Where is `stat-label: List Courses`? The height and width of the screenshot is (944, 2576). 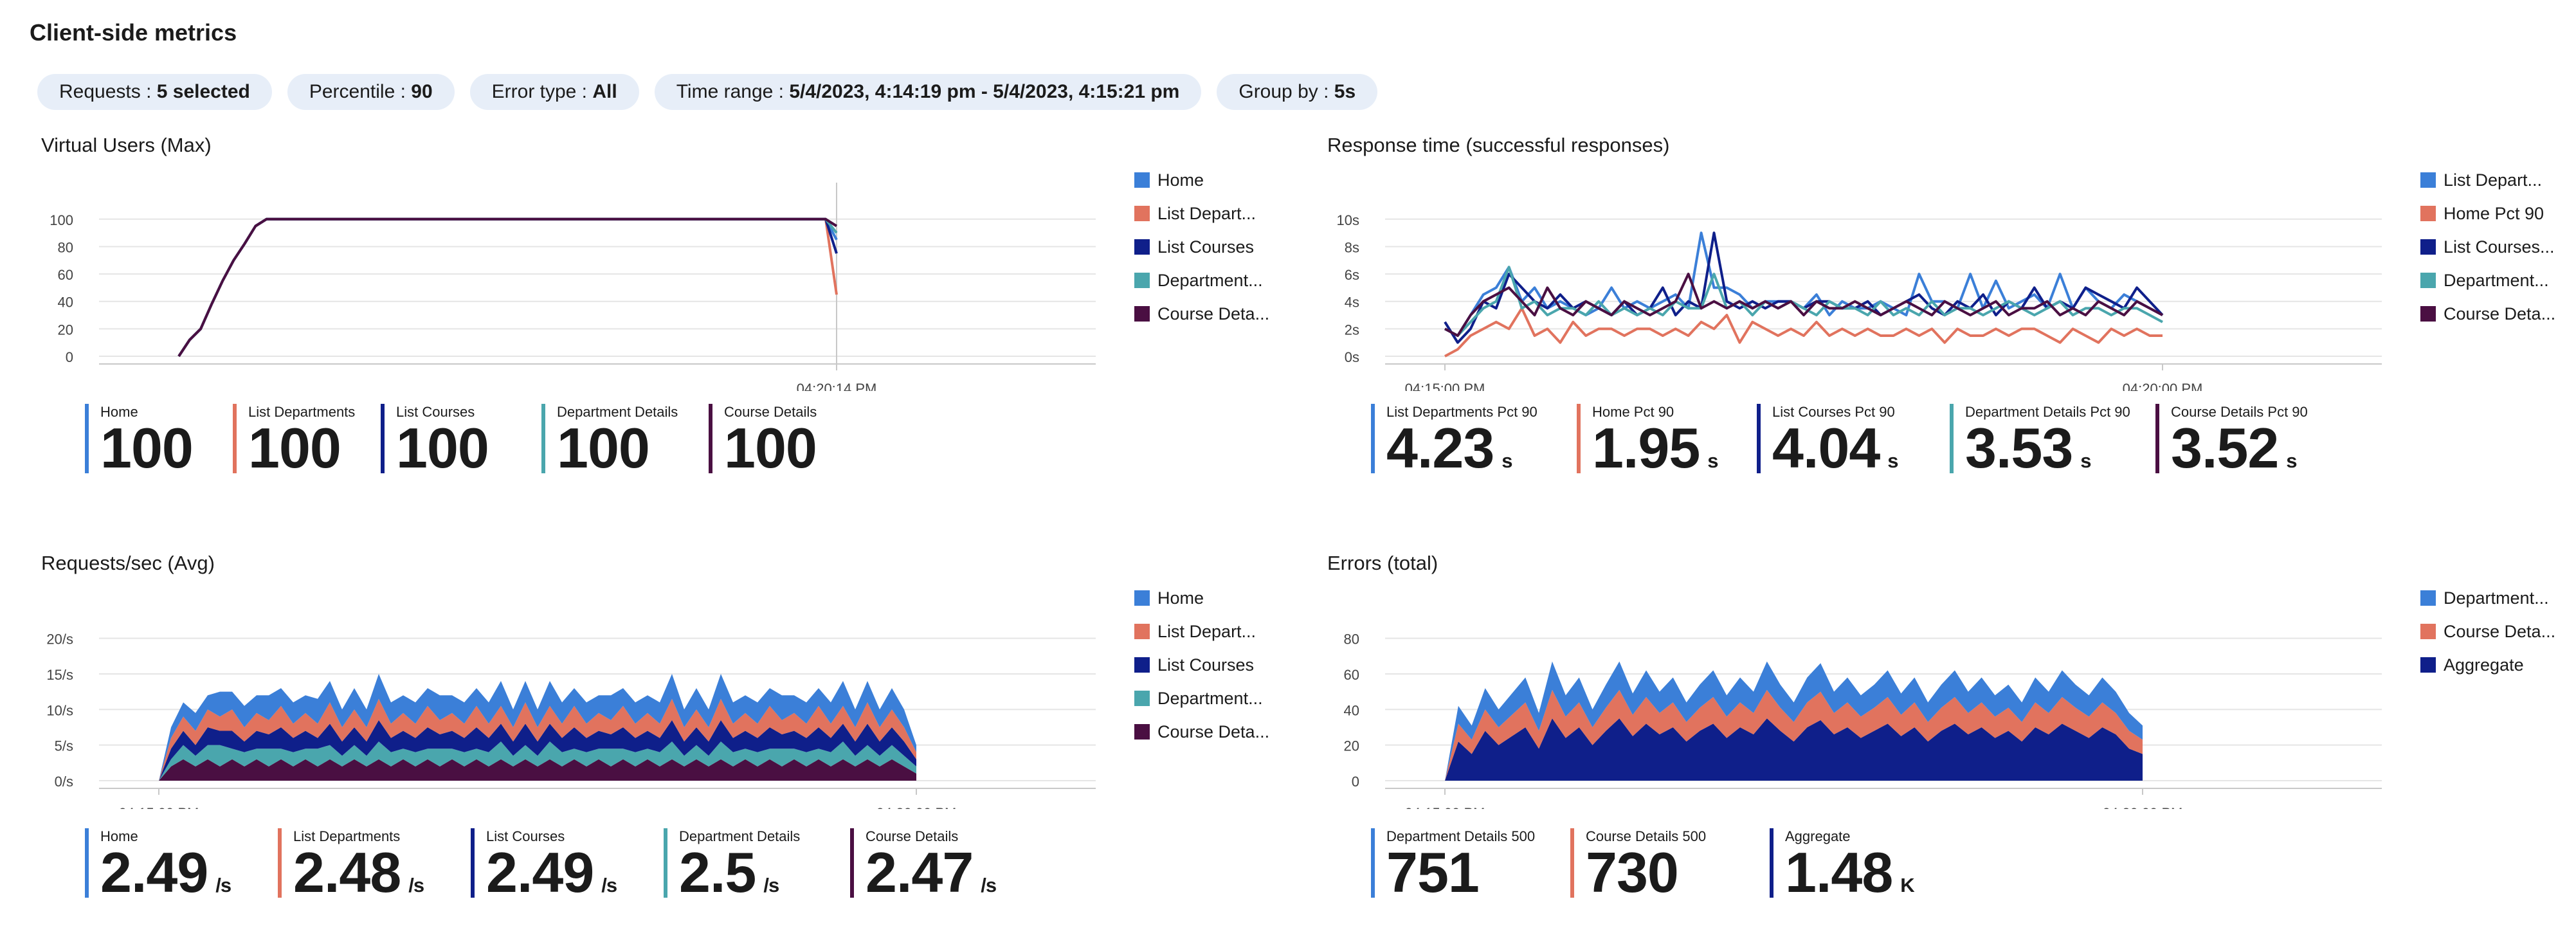 stat-label: List Courses is located at coordinates (525, 836).